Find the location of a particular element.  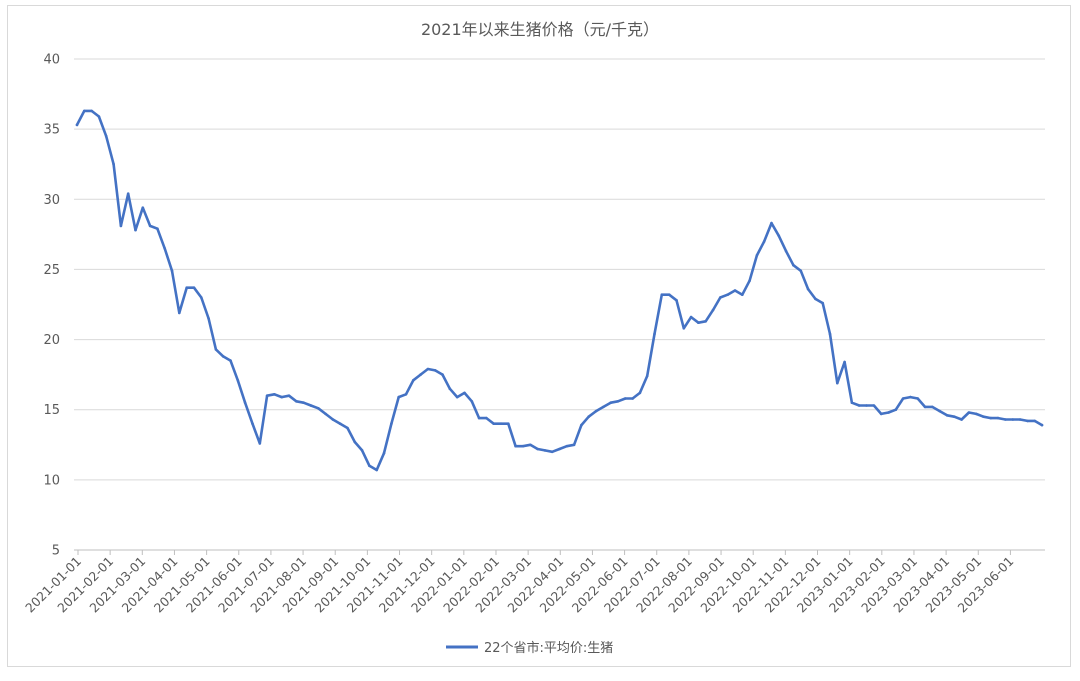

y-tick-label: 5 is located at coordinates (56, 551).